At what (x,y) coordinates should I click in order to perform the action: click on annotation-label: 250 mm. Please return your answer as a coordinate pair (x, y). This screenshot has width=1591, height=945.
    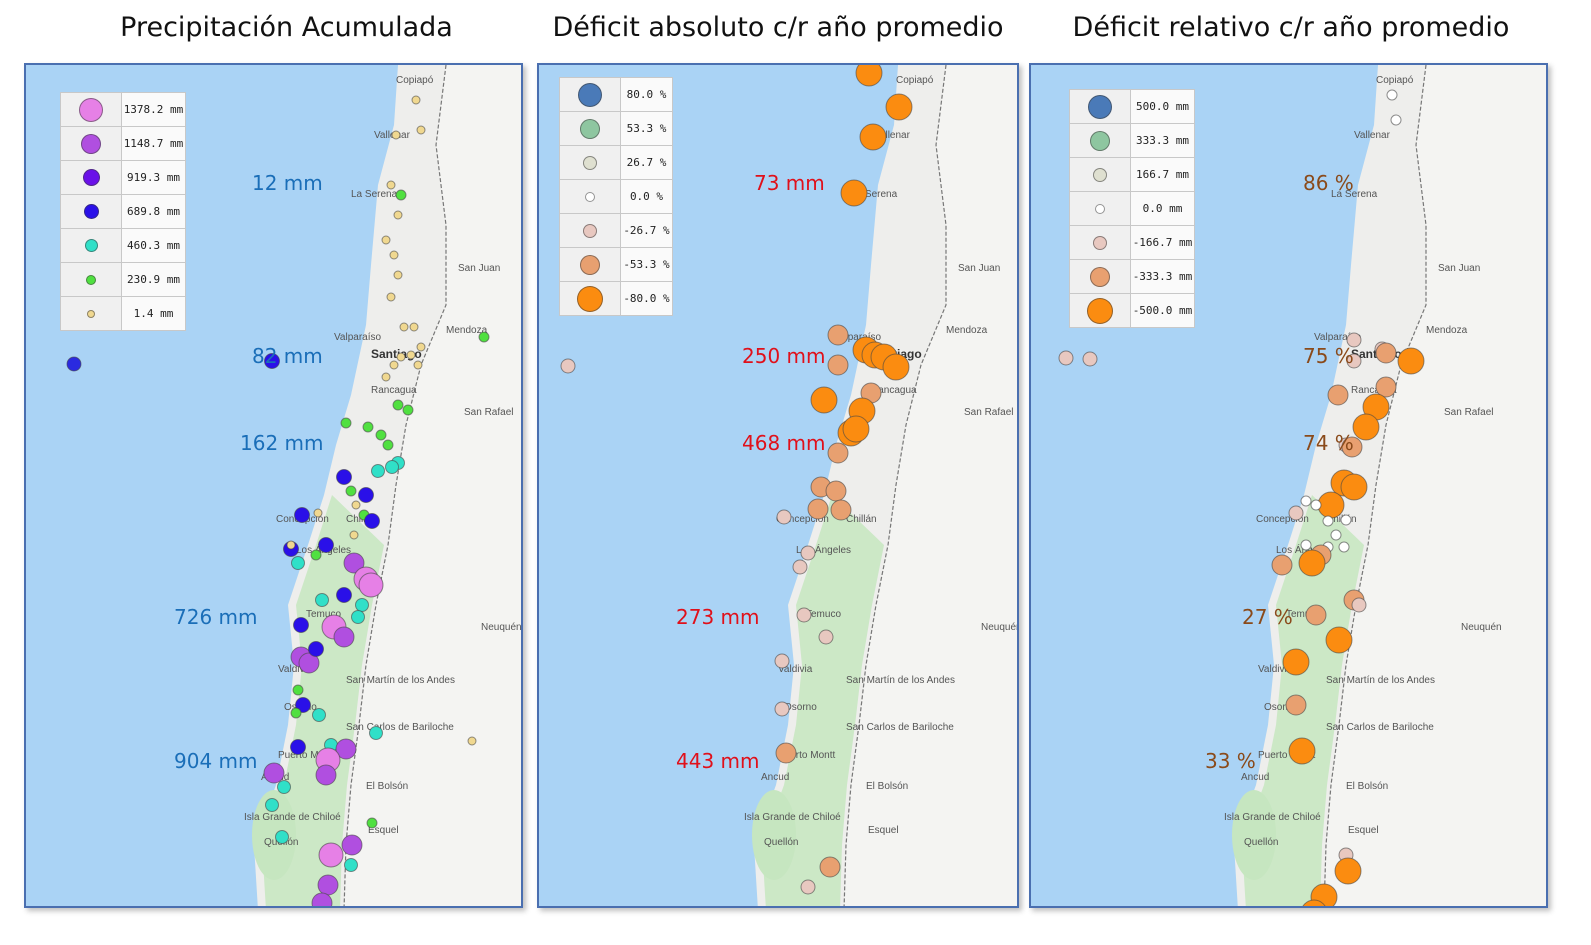
    Looking at the image, I should click on (784, 356).